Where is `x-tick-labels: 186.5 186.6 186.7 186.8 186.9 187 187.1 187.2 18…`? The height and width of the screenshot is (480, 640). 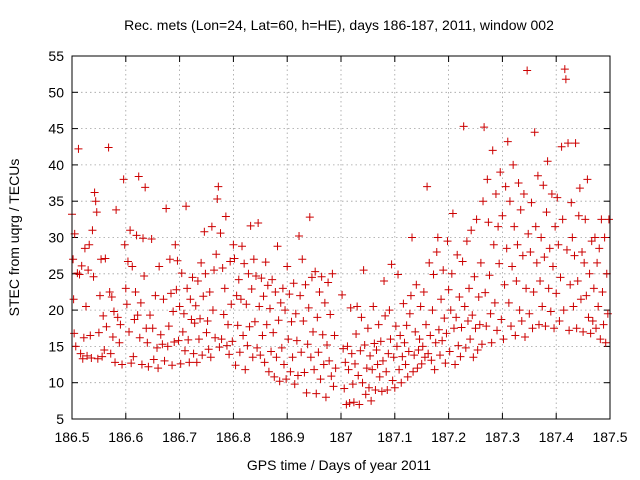
x-tick-labels: 186.5 186.6 186.7 186.8 186.9 187 187.1 187.2 18… is located at coordinates (340, 437).